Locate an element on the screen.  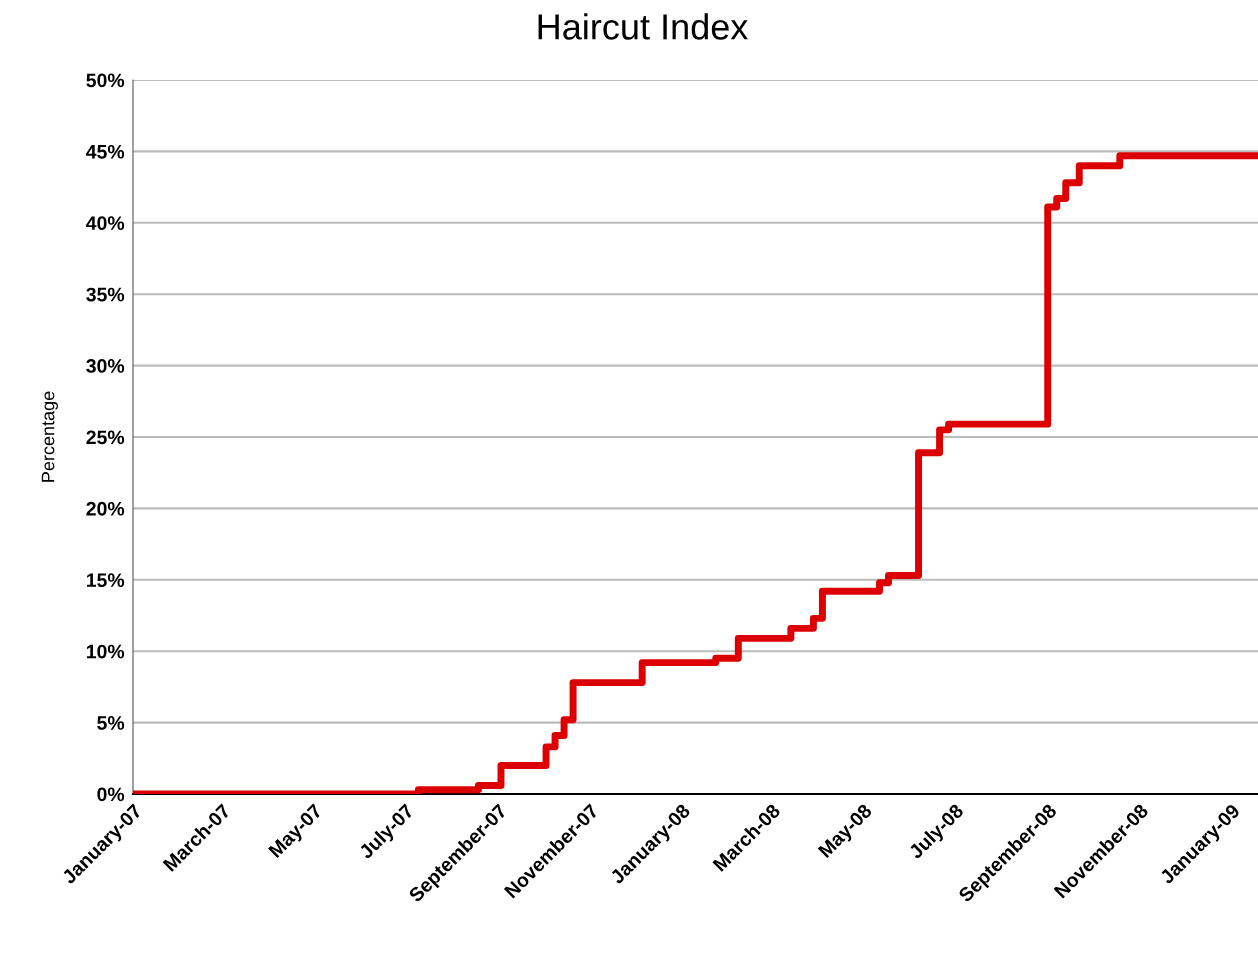
y-tick-label: 10% is located at coordinates (105, 651).